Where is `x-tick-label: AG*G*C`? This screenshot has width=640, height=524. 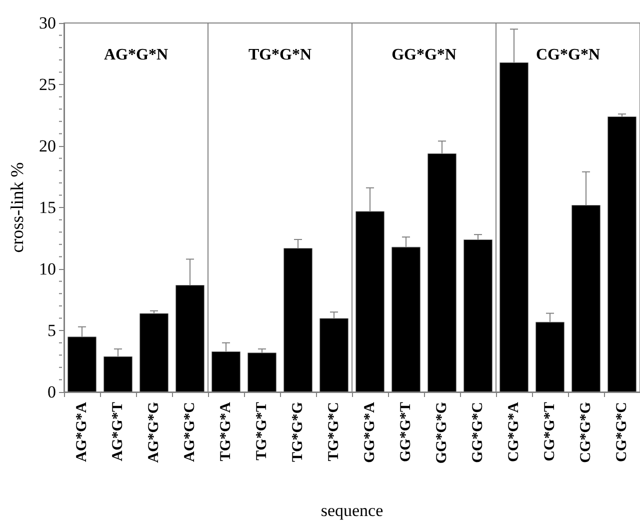 x-tick-label: AG*G*C is located at coordinates (190, 432).